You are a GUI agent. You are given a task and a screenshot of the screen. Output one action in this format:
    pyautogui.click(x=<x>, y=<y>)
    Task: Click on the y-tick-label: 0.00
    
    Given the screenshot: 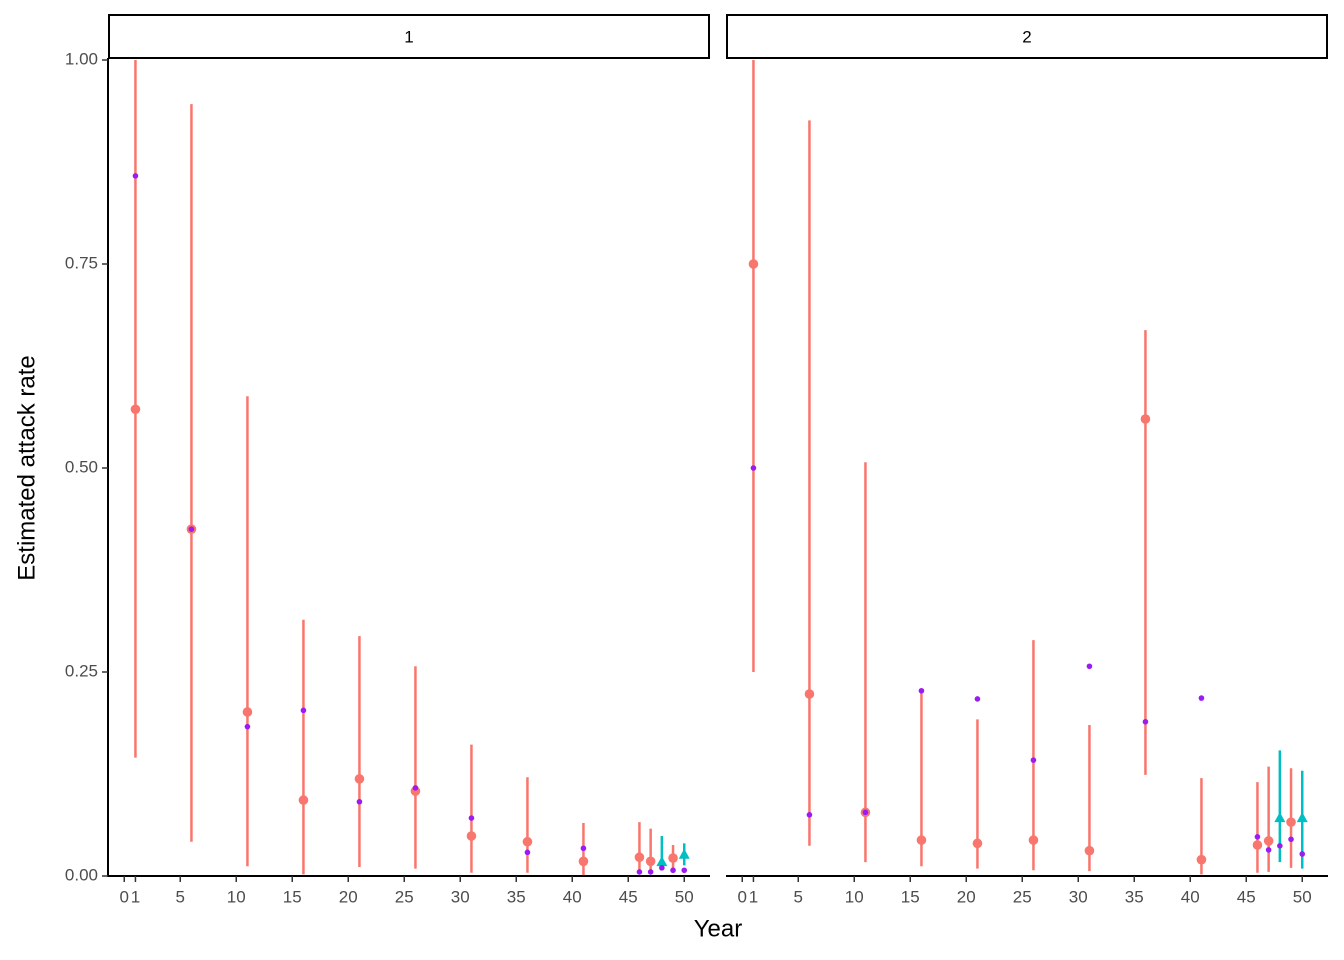 What is the action you would take?
    pyautogui.click(x=81, y=874)
    